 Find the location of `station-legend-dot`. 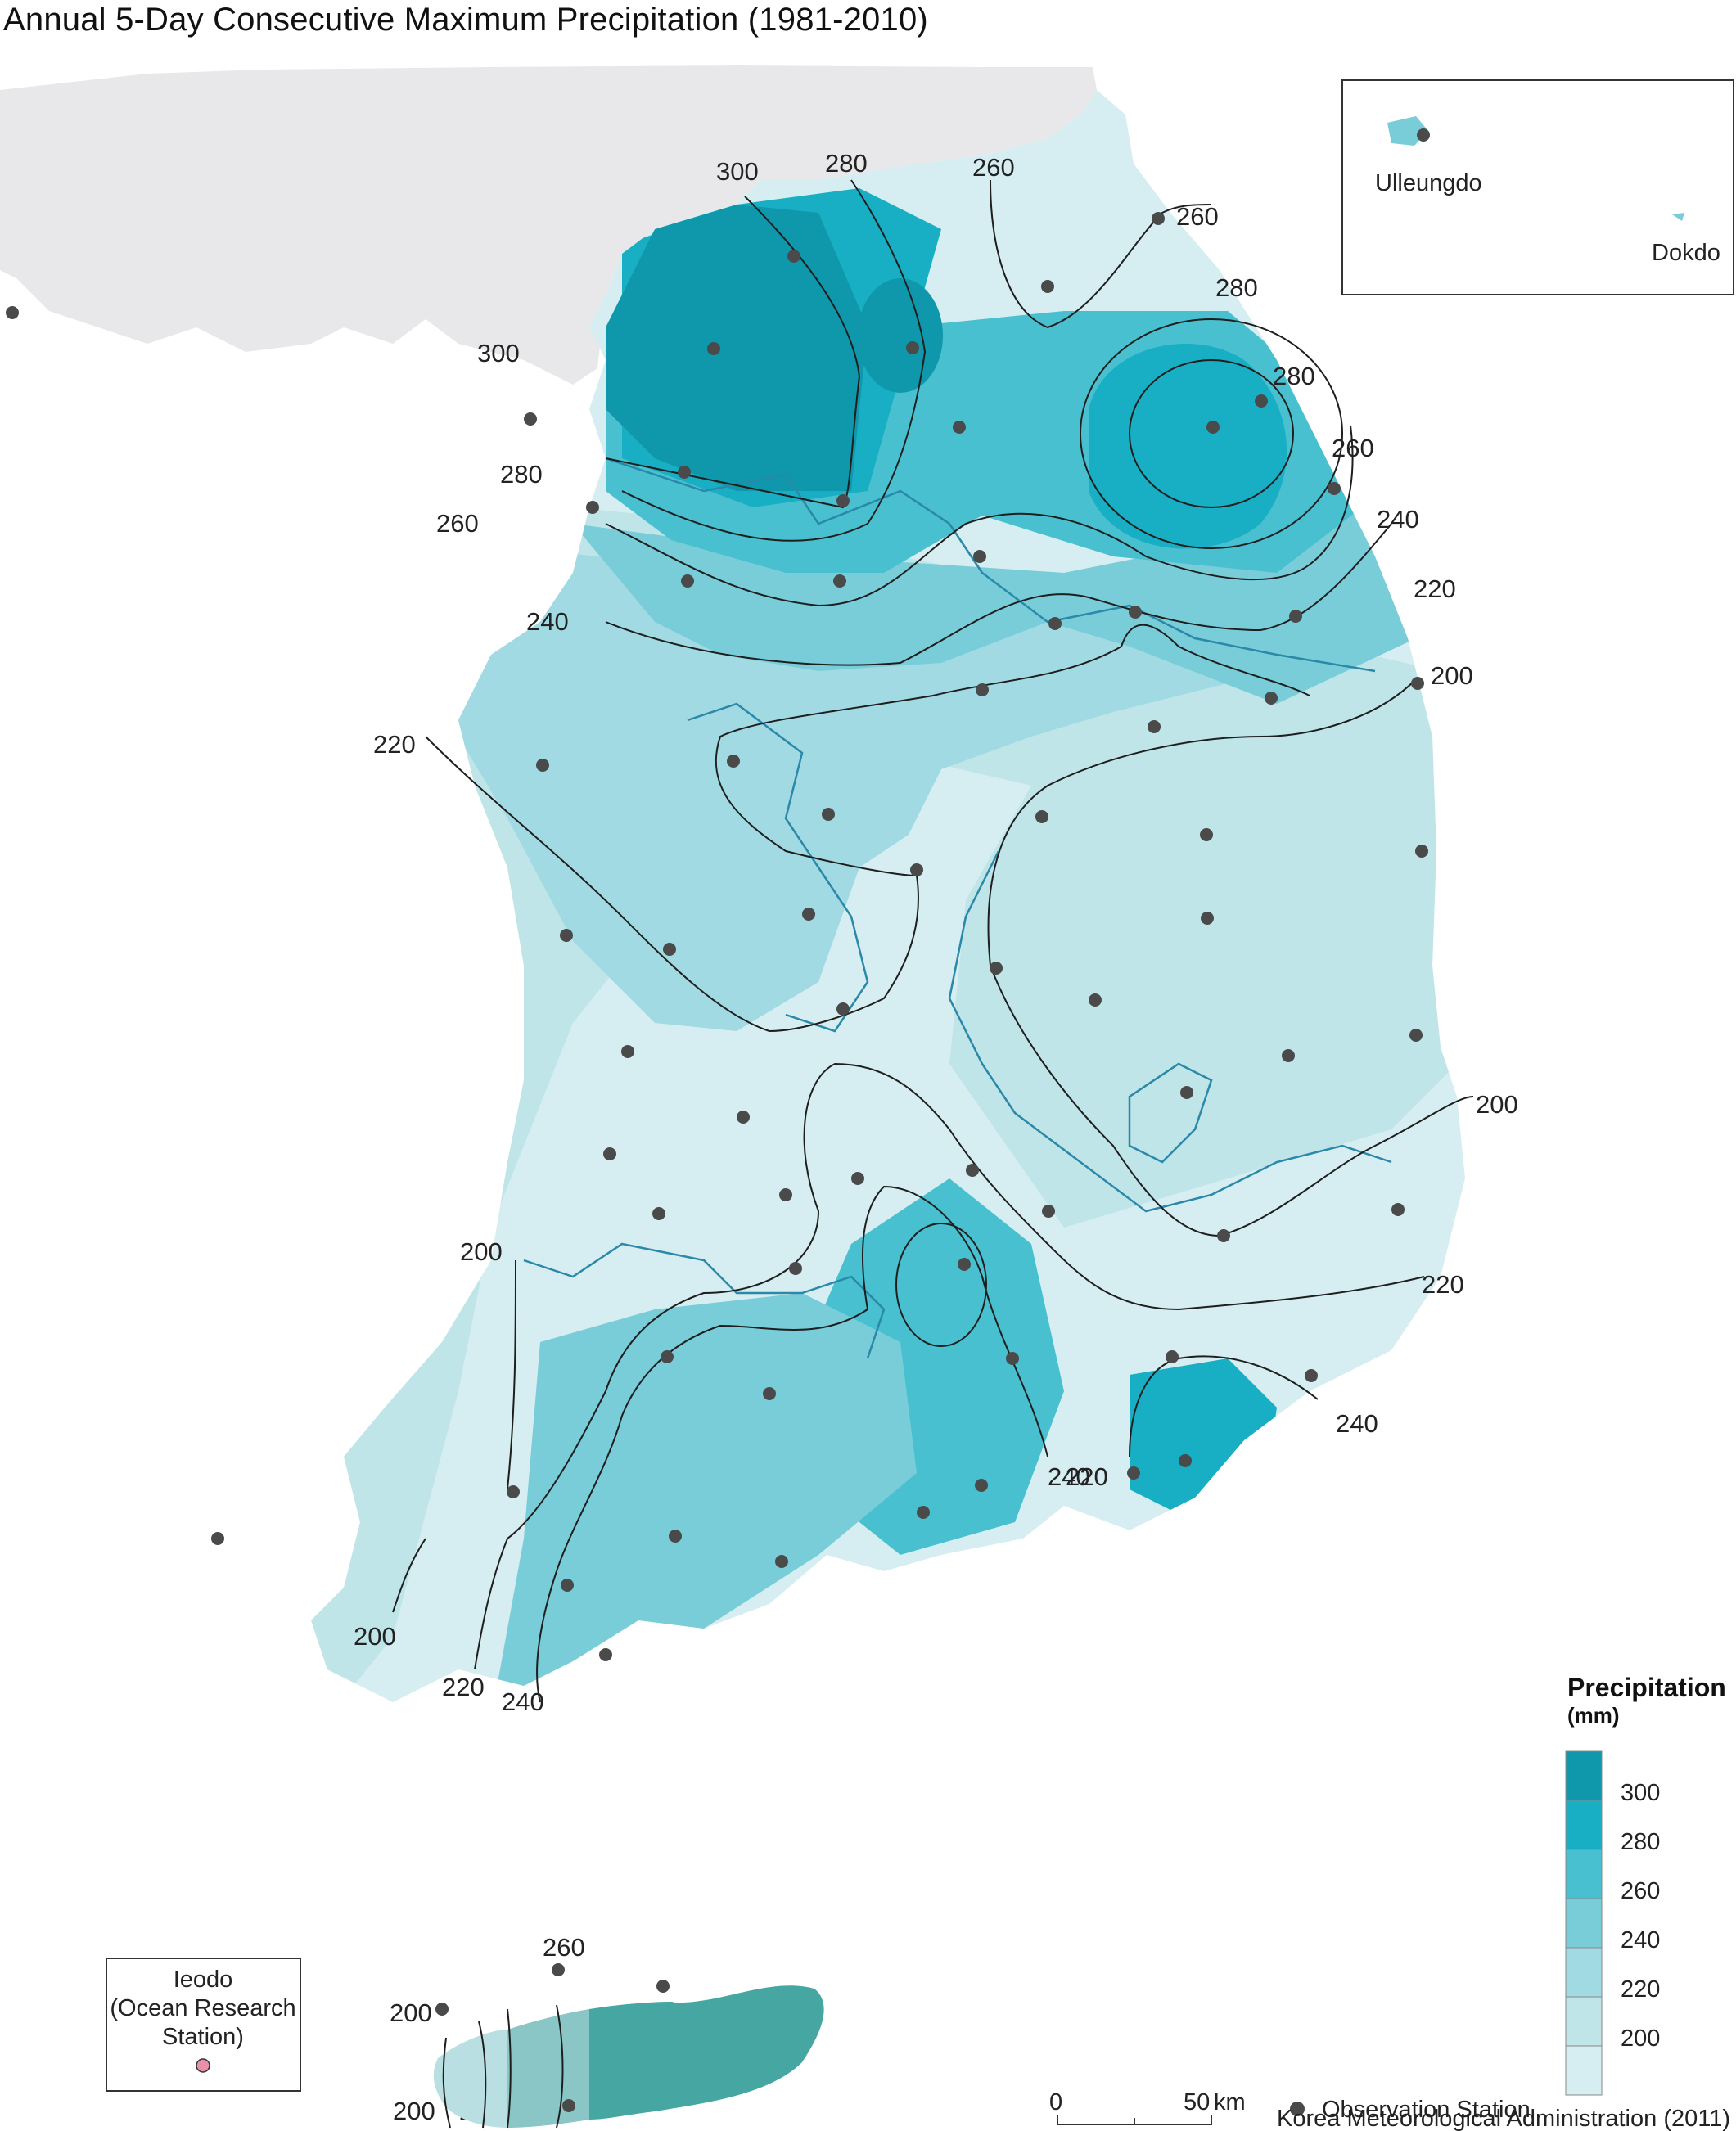

station-legend-dot is located at coordinates (1297, 2109).